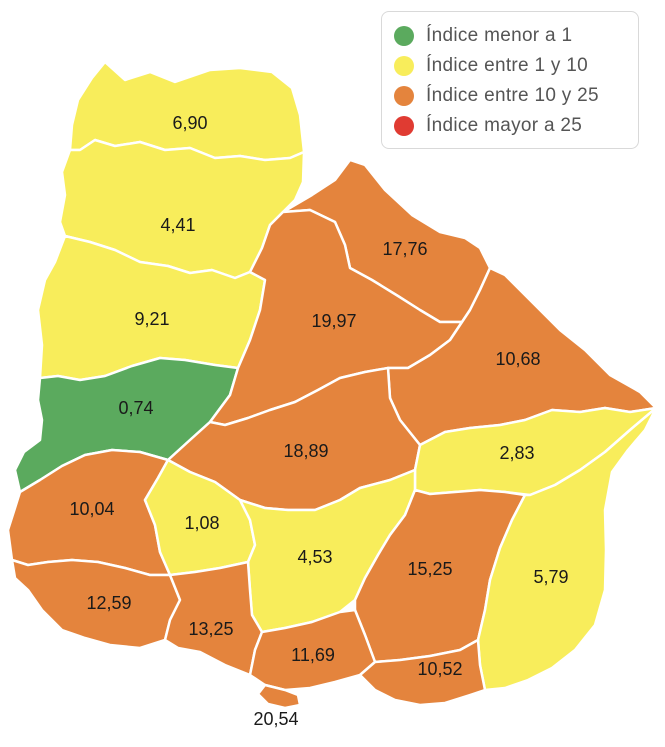 This screenshot has width=665, height=747. I want to click on value-label-san-jose: 13,25, so click(210, 629).